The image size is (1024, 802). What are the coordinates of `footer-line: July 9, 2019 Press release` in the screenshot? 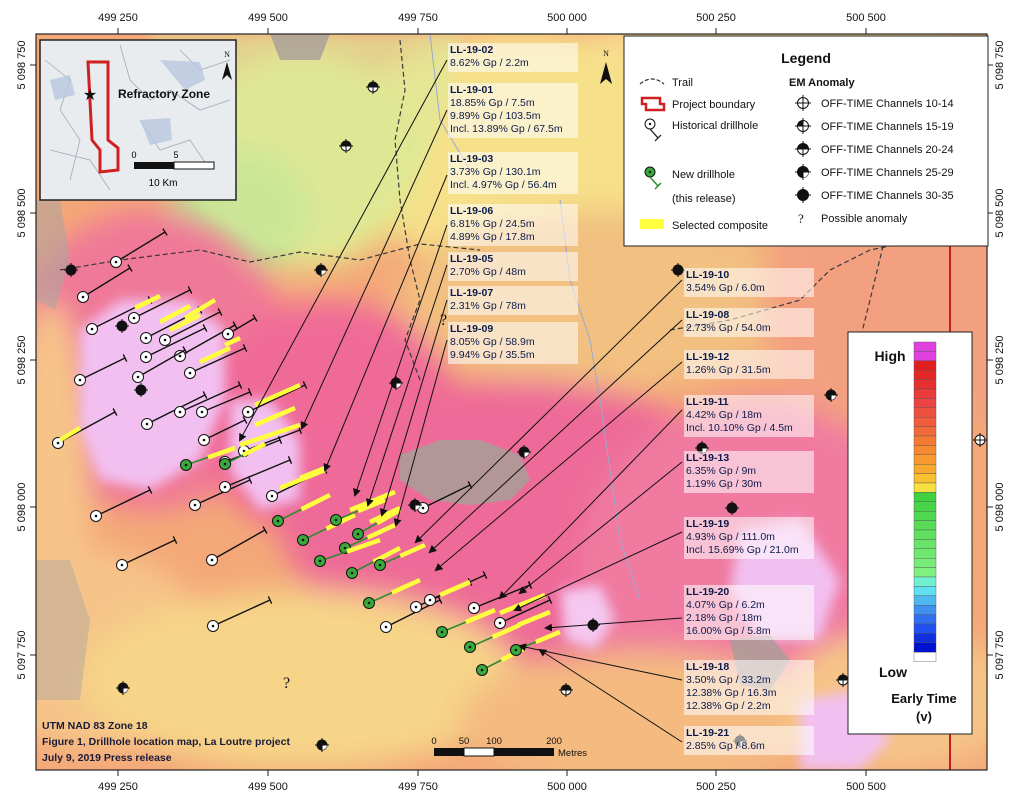 It's located at (107, 758).